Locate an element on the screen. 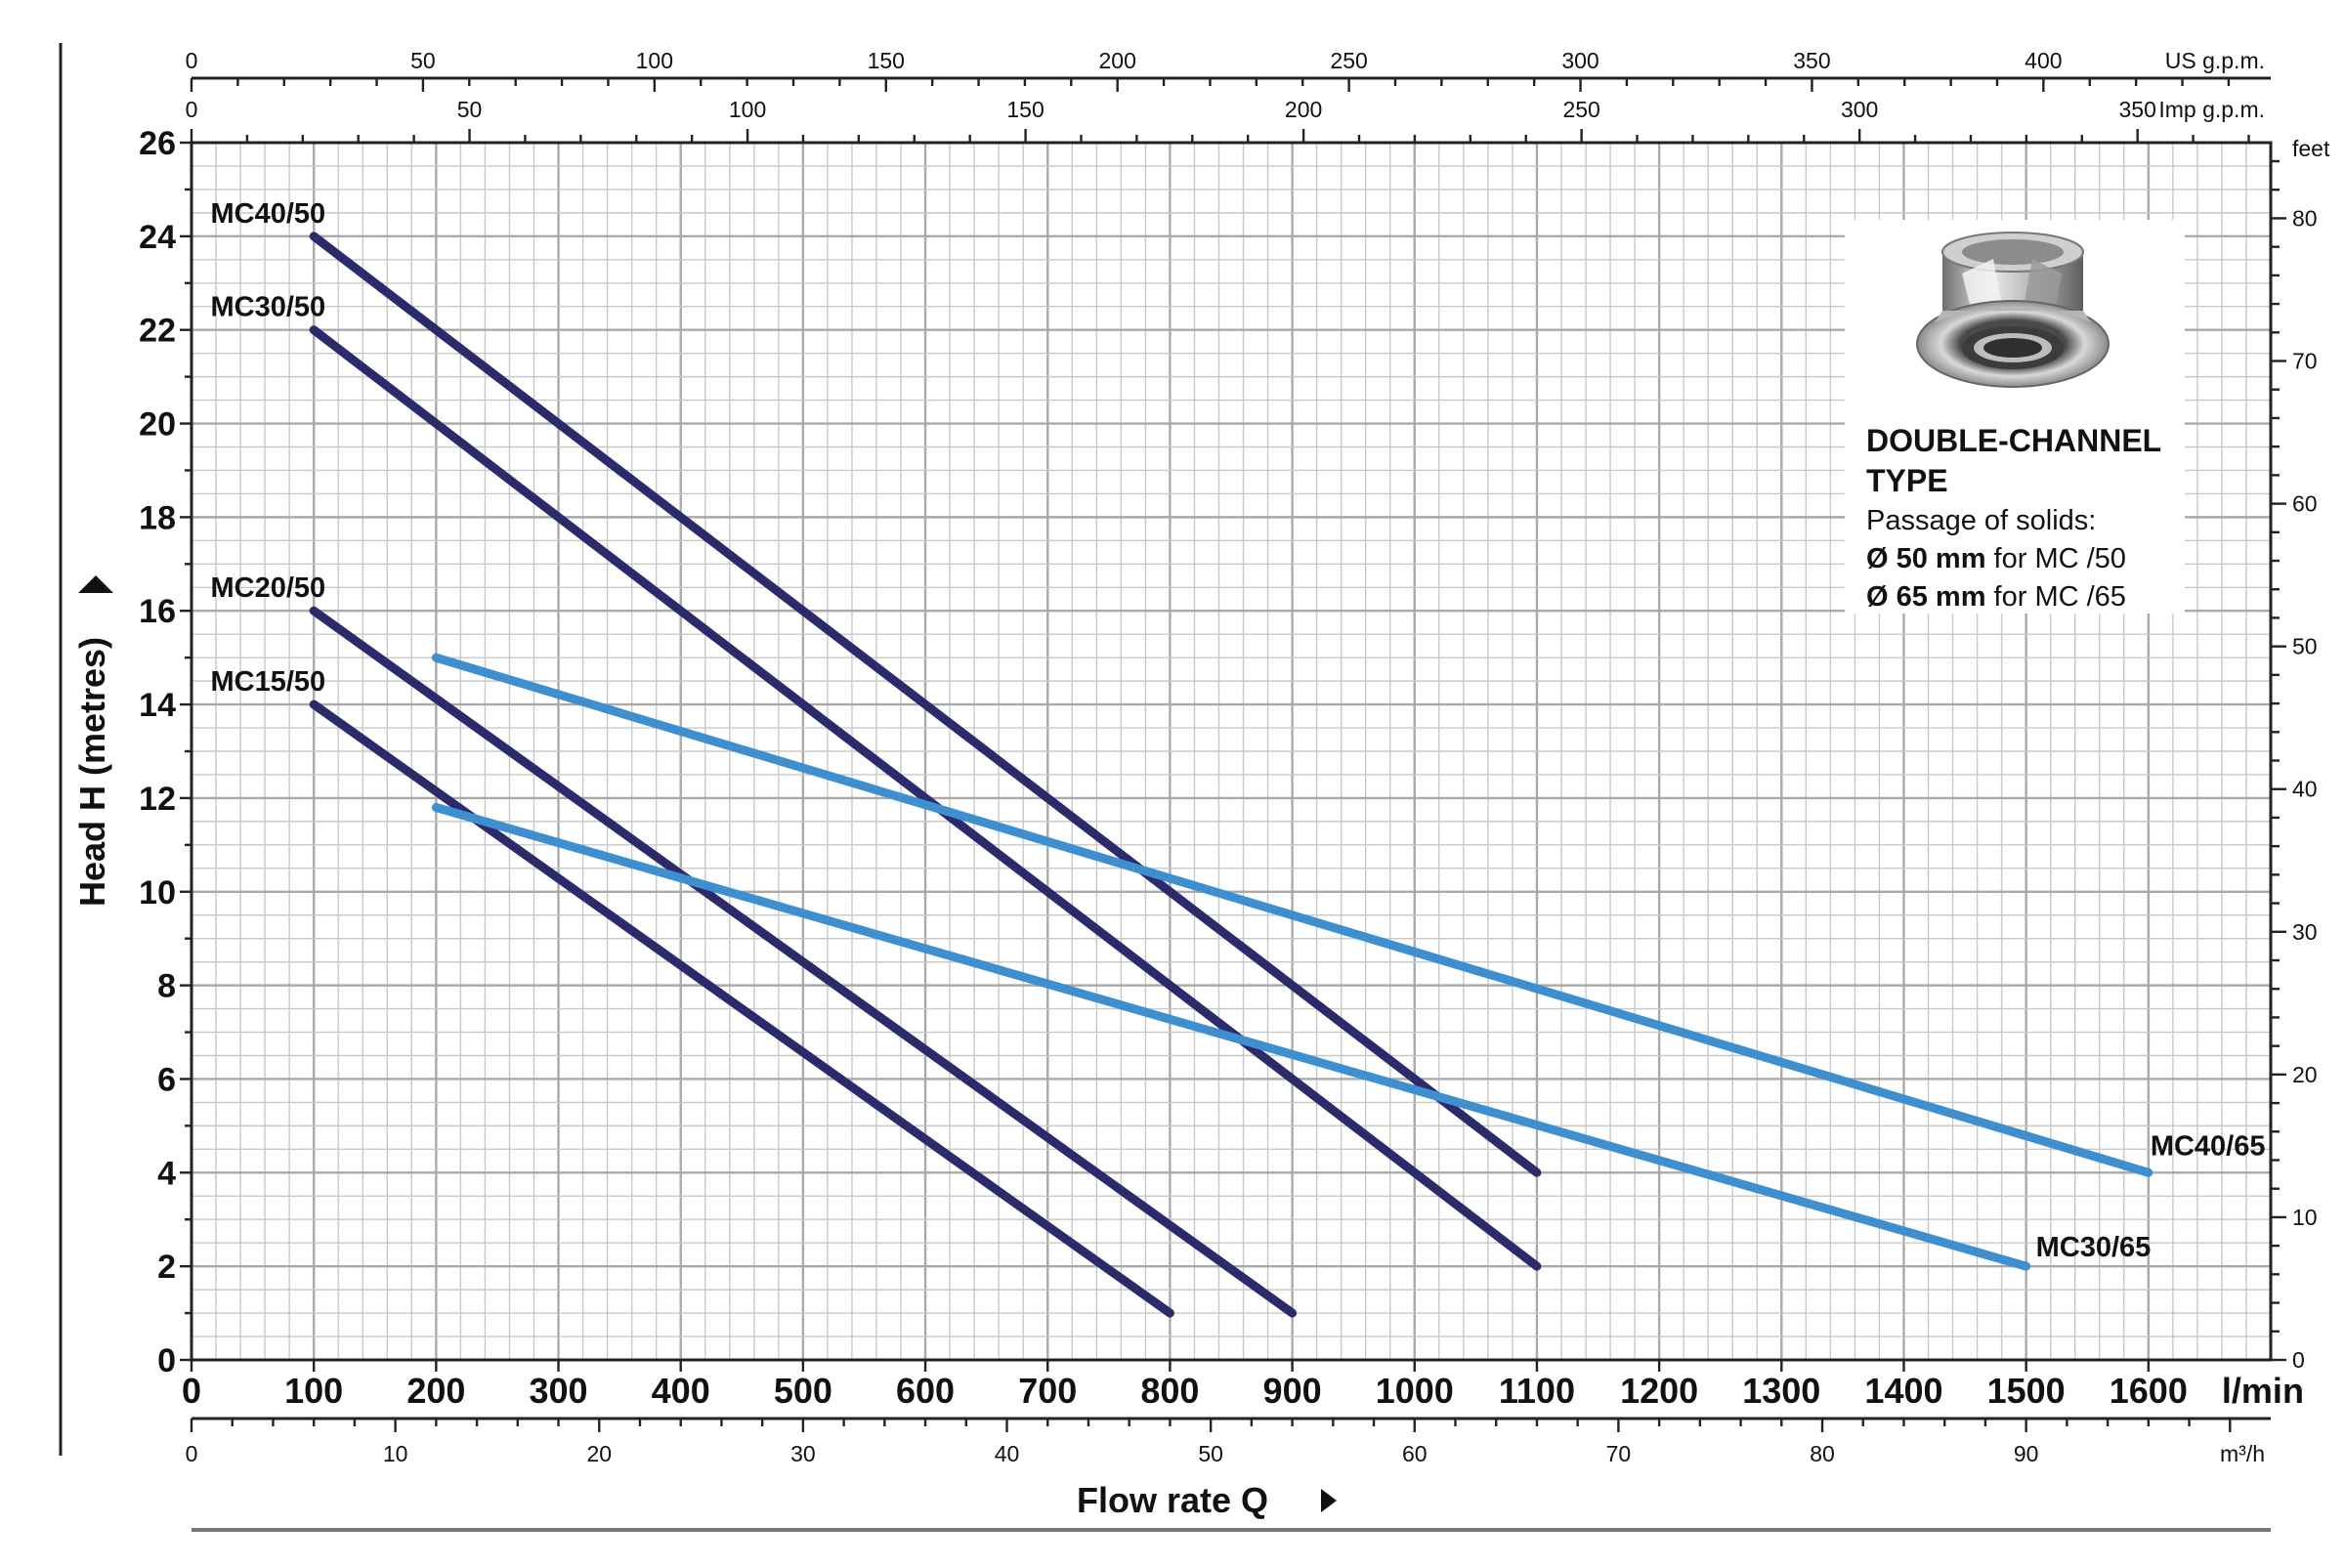  x-tick-label: 500 is located at coordinates (803, 1391).